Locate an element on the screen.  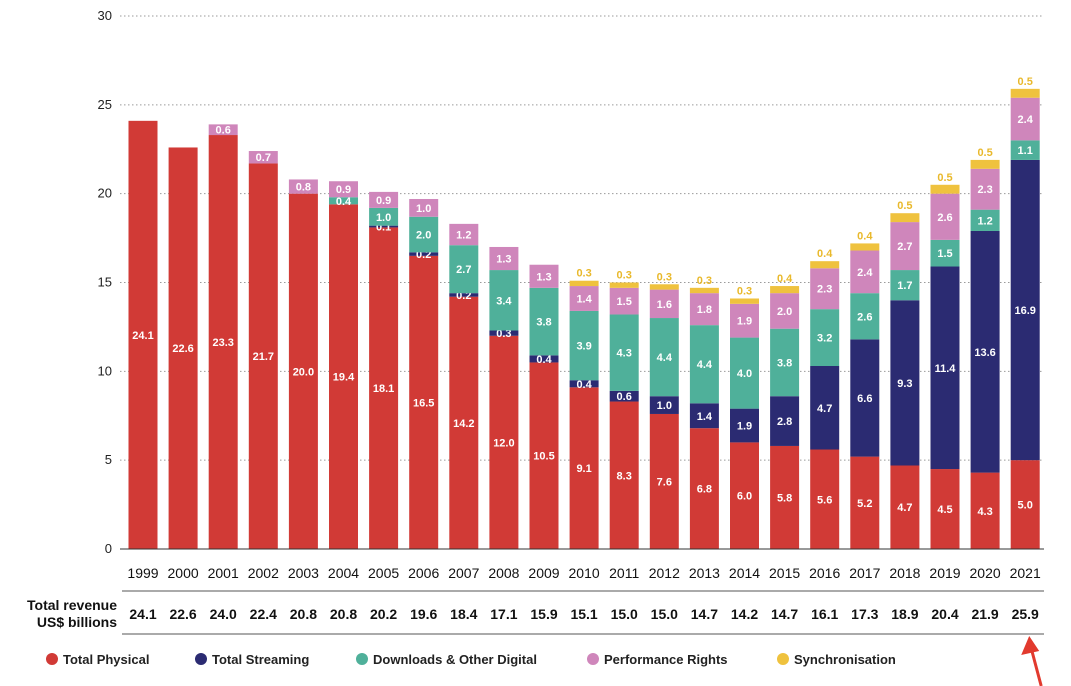
x-tick-label: 2015 is located at coordinates (784, 573).